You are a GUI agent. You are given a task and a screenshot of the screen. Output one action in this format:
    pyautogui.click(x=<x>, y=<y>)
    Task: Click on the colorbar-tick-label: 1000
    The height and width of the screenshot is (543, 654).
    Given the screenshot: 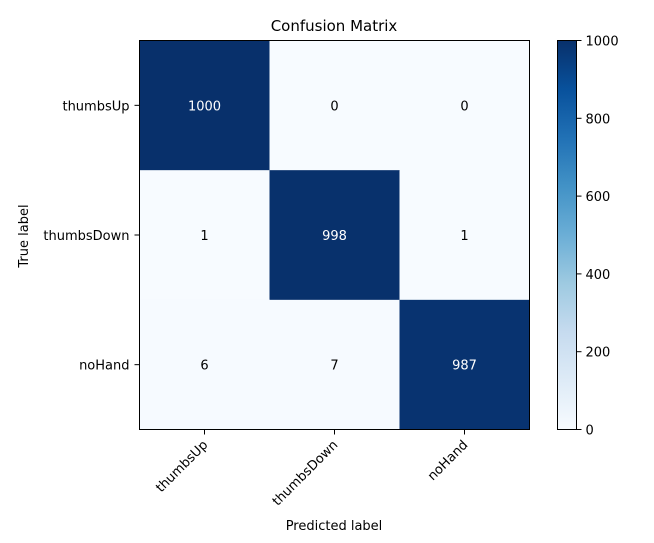 What is the action you would take?
    pyautogui.click(x=602, y=42)
    